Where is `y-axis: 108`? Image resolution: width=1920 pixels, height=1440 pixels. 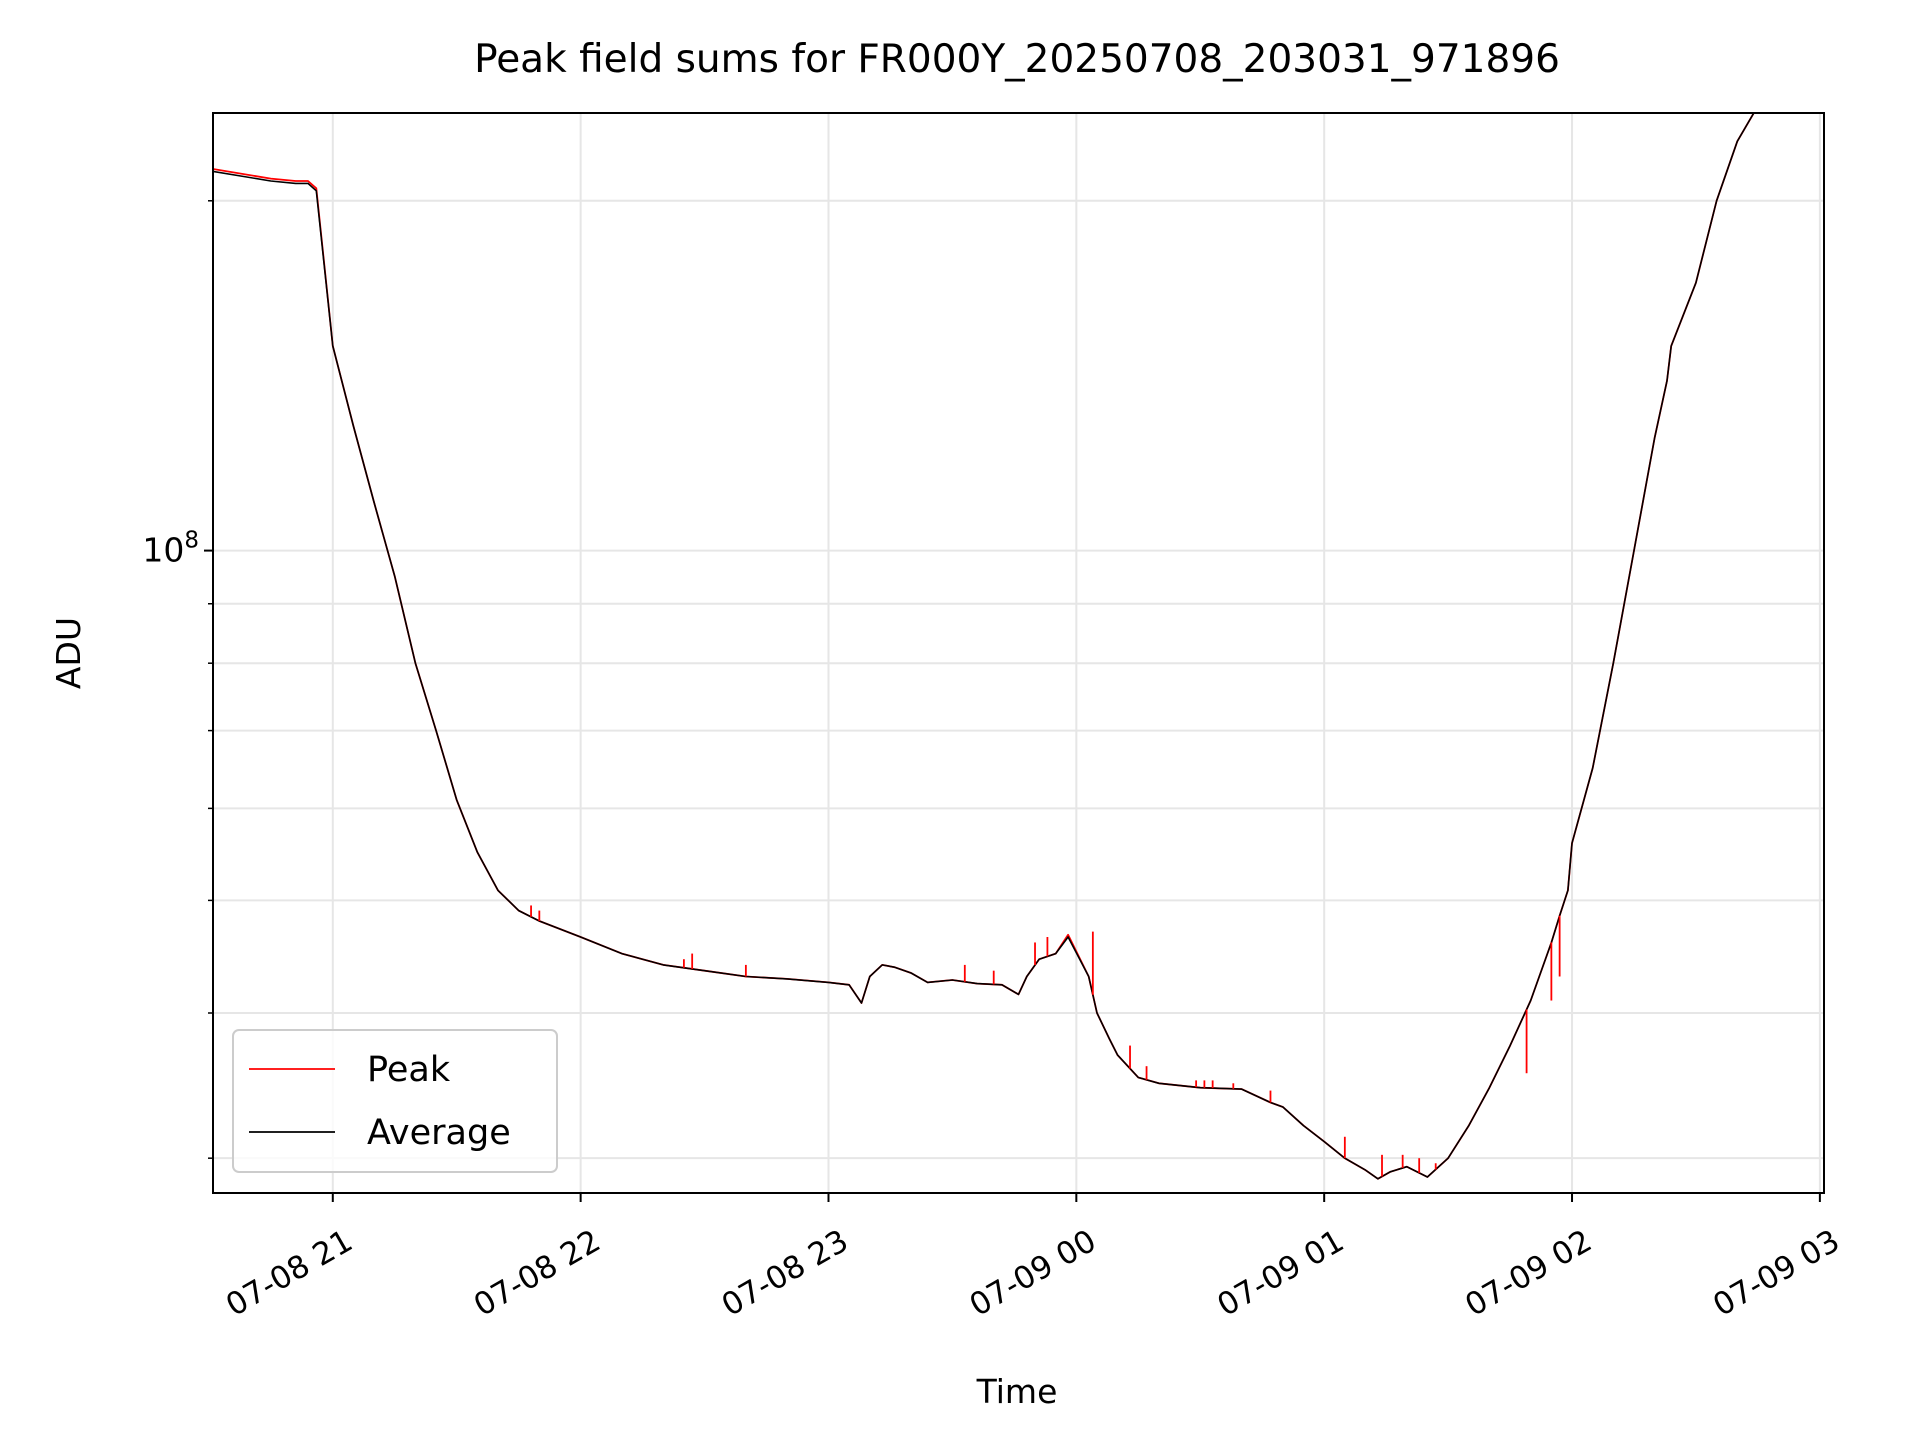
y-axis: 108 is located at coordinates (177, 679).